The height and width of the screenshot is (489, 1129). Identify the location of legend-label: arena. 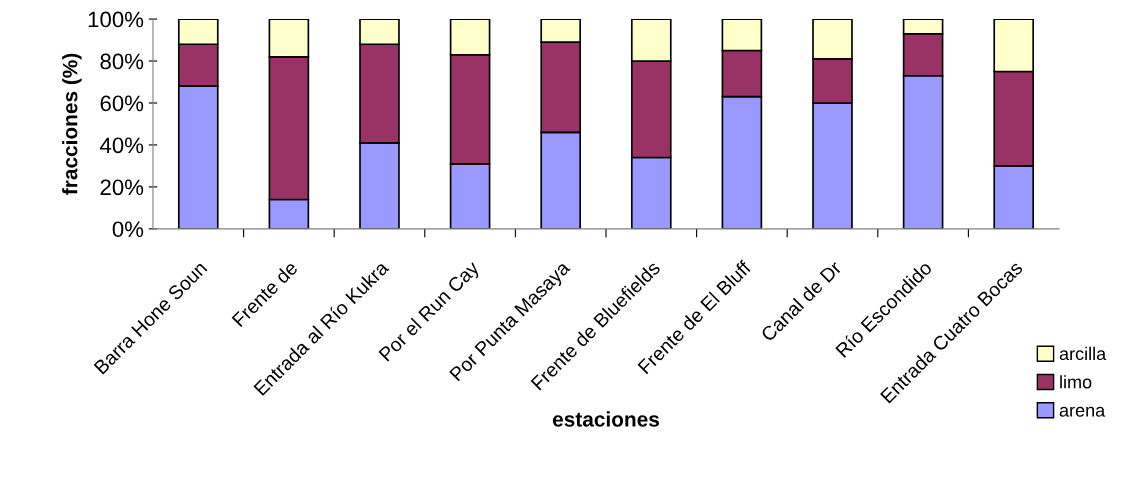
(1082, 411).